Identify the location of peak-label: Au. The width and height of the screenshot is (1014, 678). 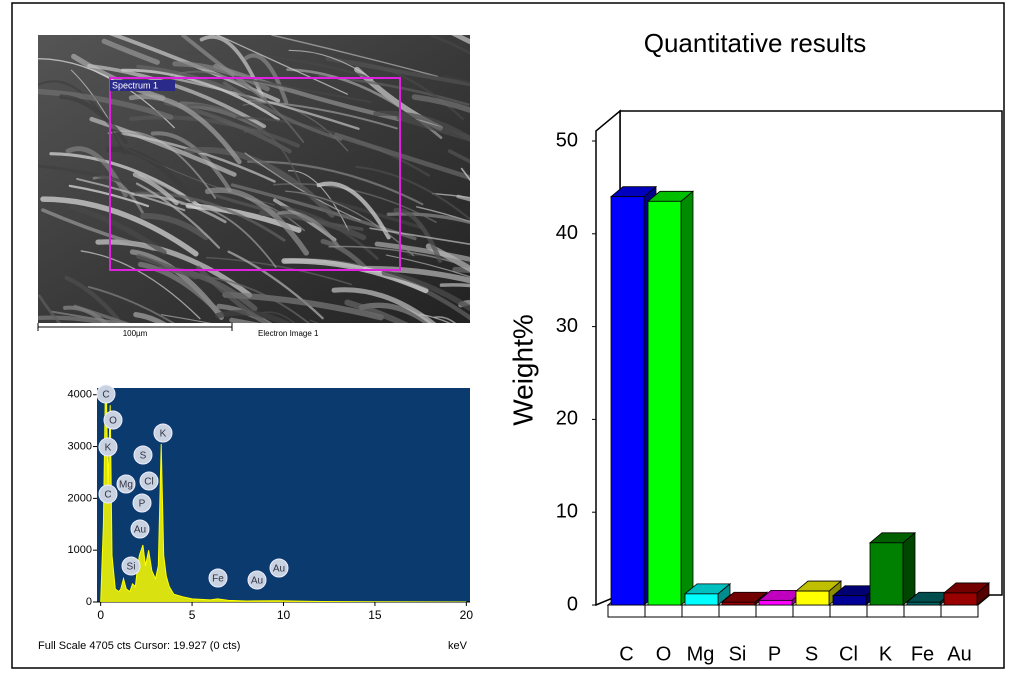
(257, 581).